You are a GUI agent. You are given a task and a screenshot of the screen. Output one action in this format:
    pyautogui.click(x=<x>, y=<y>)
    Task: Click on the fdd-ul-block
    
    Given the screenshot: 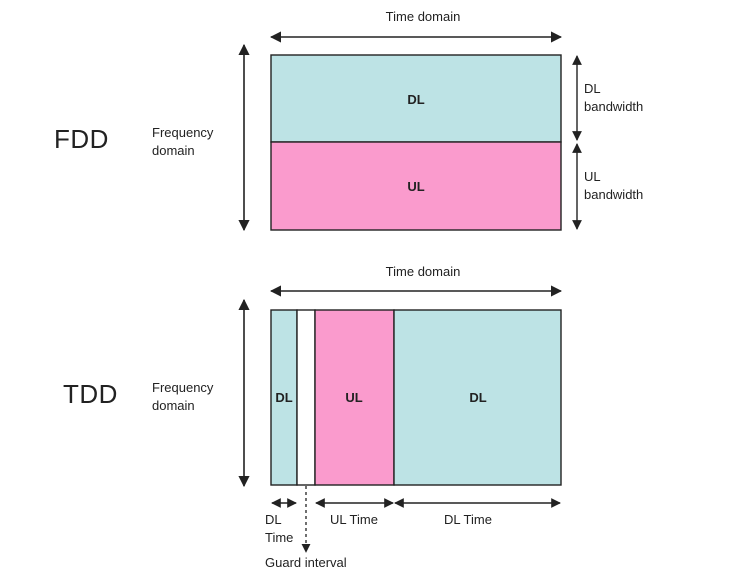 What is the action you would take?
    pyautogui.click(x=416, y=186)
    